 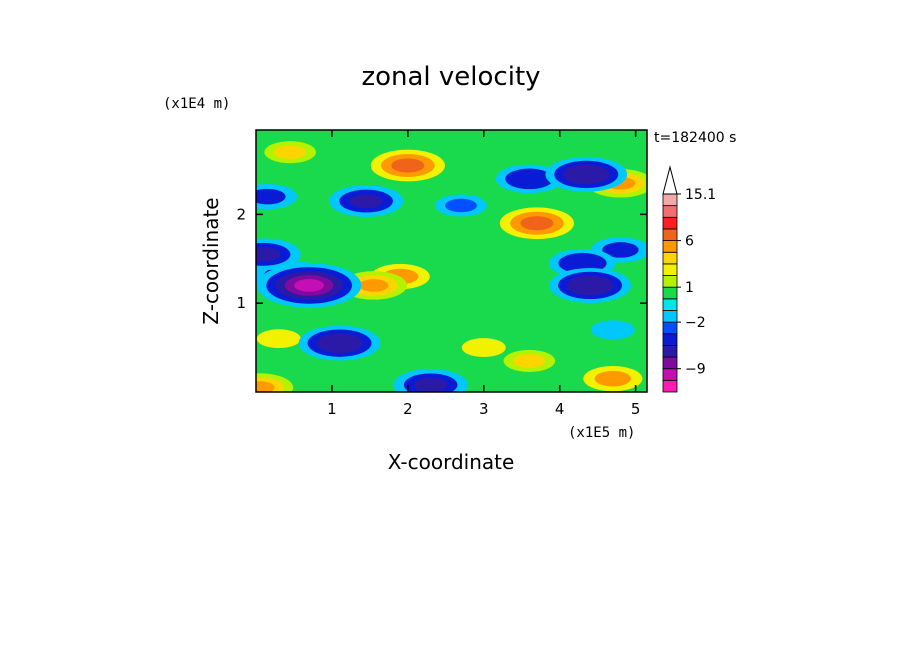 What do you see at coordinates (636, 409) in the screenshot?
I see `x-tick-label: 5` at bounding box center [636, 409].